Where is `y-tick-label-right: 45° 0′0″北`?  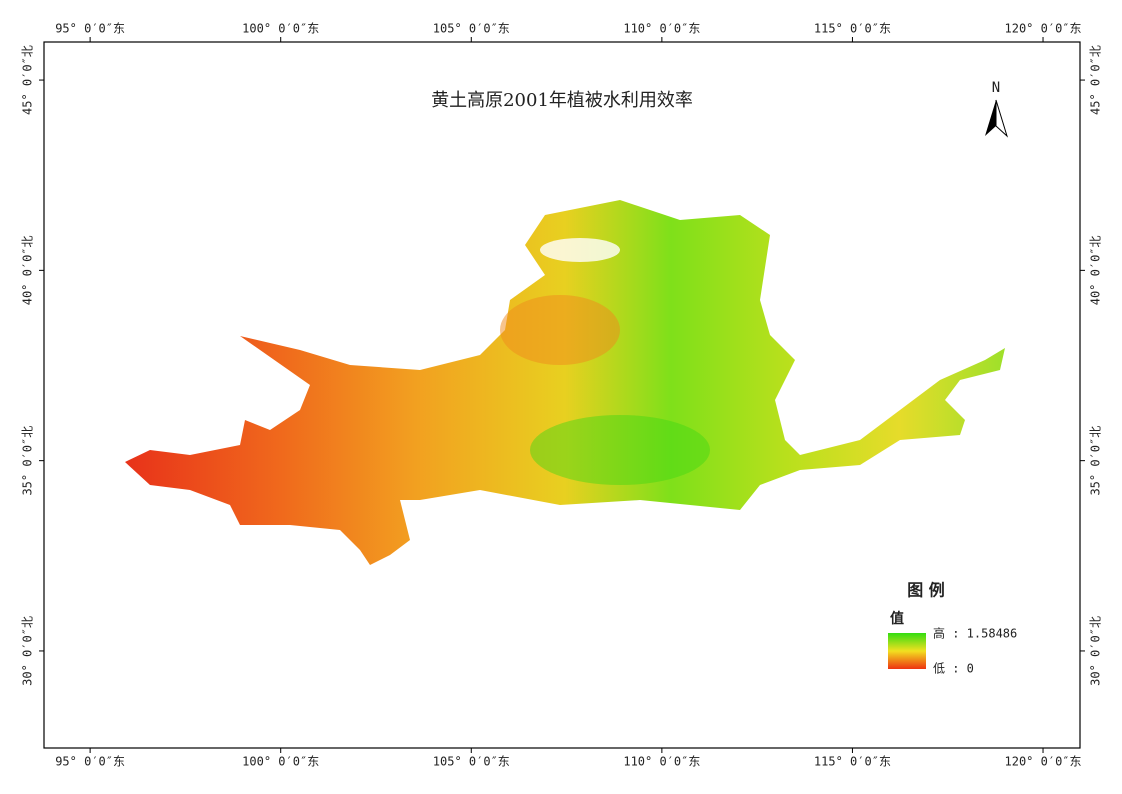
y-tick-label-right: 45° 0′0″北 is located at coordinates (1096, 80).